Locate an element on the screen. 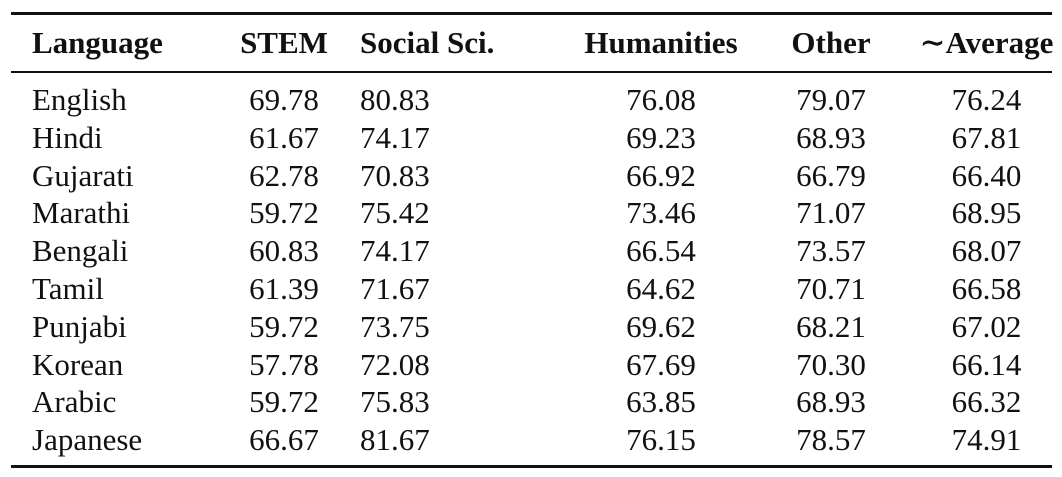 The width and height of the screenshot is (1062, 477). cell-social-sci: 81.67 is located at coordinates (395, 440).